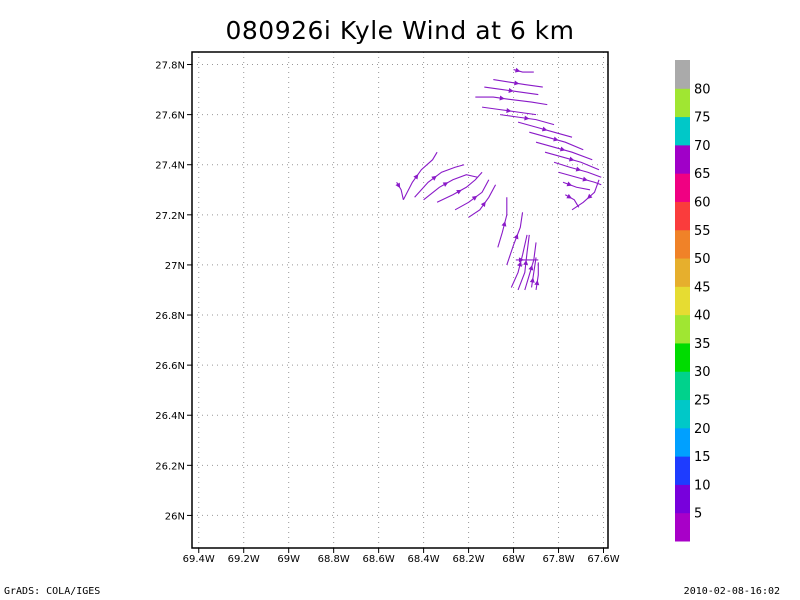 This screenshot has height=600, width=800. Describe the element at coordinates (702, 344) in the screenshot. I see `colorbar-label: 35` at that location.